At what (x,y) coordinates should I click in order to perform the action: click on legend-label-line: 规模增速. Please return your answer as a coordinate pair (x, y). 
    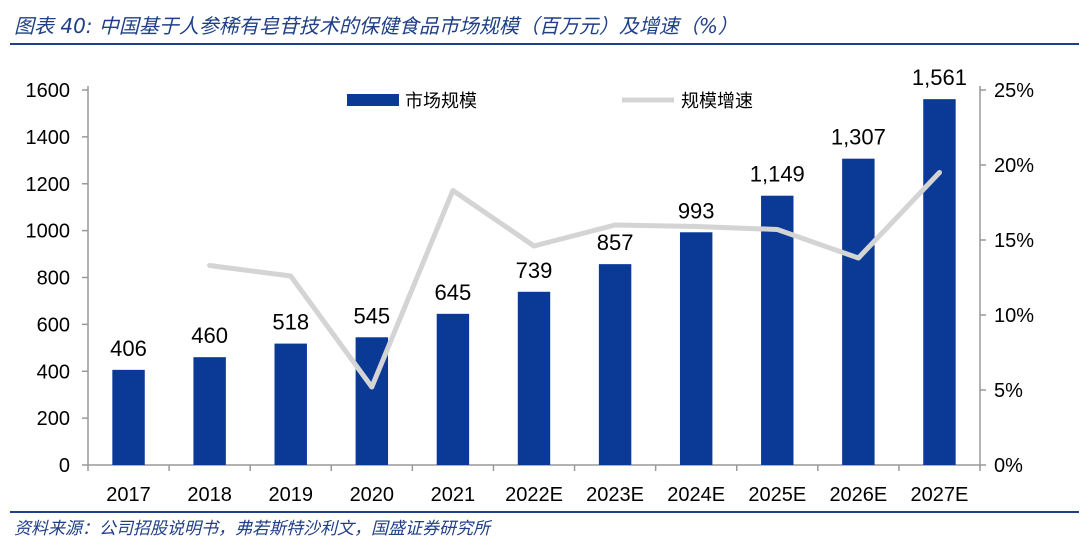
    Looking at the image, I should click on (717, 101).